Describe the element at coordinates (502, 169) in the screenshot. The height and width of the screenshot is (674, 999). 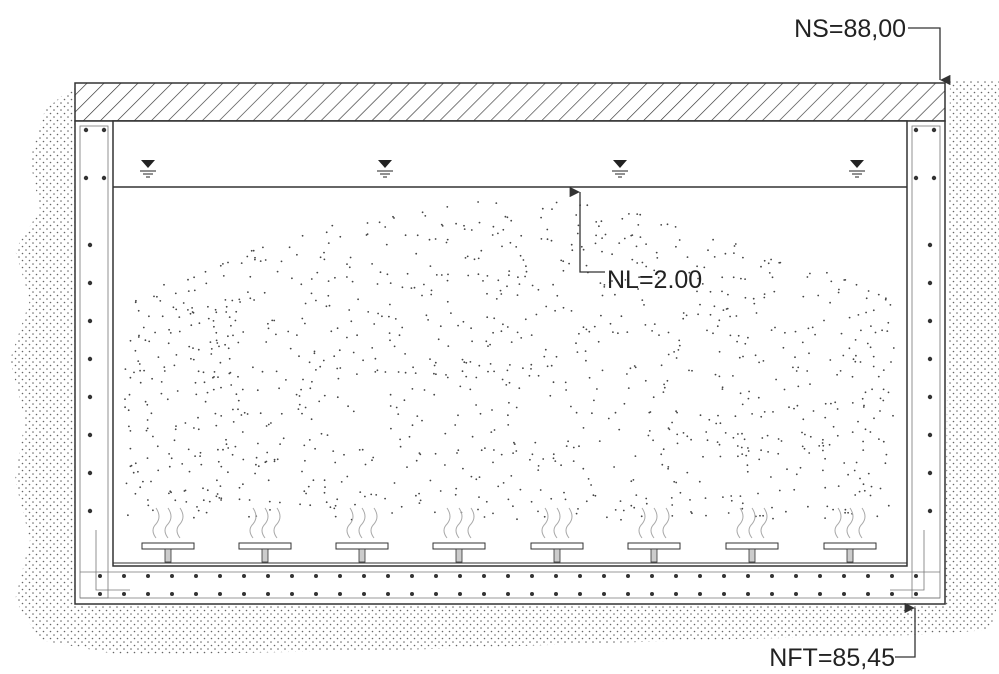
I see `water-symbols` at that location.